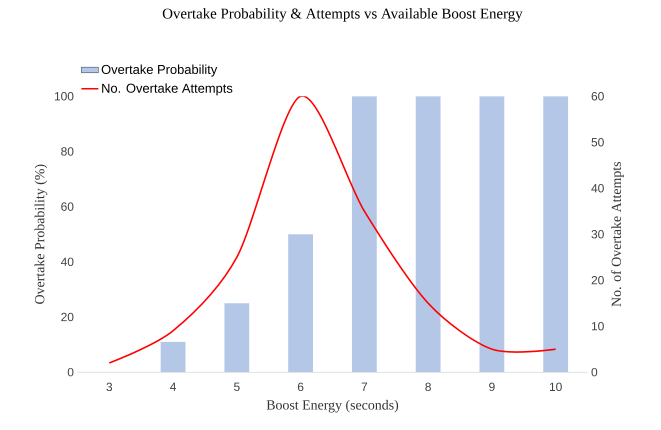  I want to click on y2-tick-label: 0, so click(595, 372).